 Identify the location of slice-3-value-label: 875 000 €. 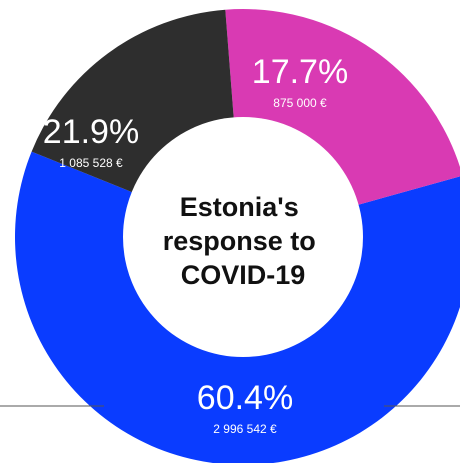
(300, 103).